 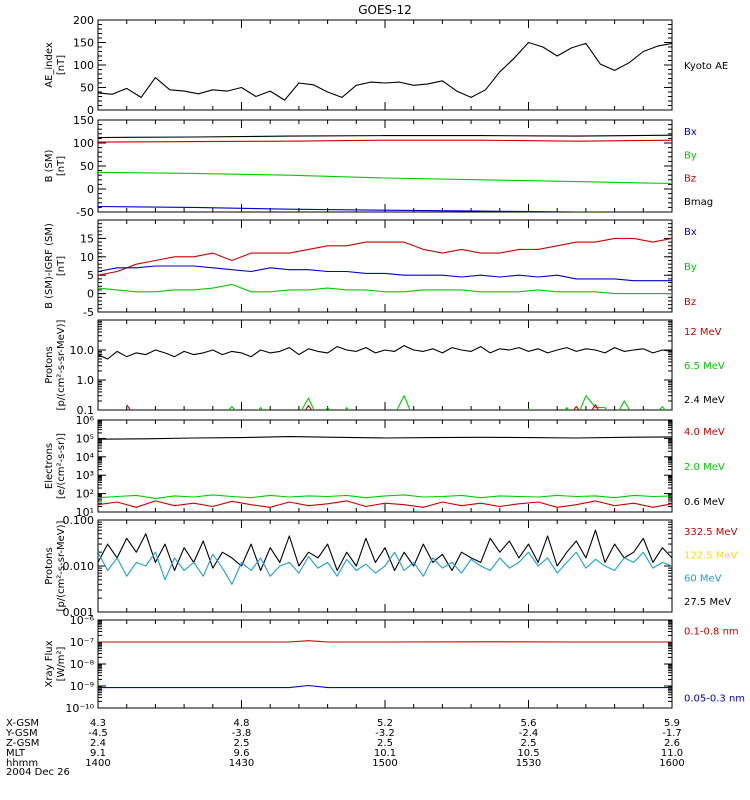 What do you see at coordinates (704, 366) in the screenshot?
I see `legend-entry: 6.5 MeV` at bounding box center [704, 366].